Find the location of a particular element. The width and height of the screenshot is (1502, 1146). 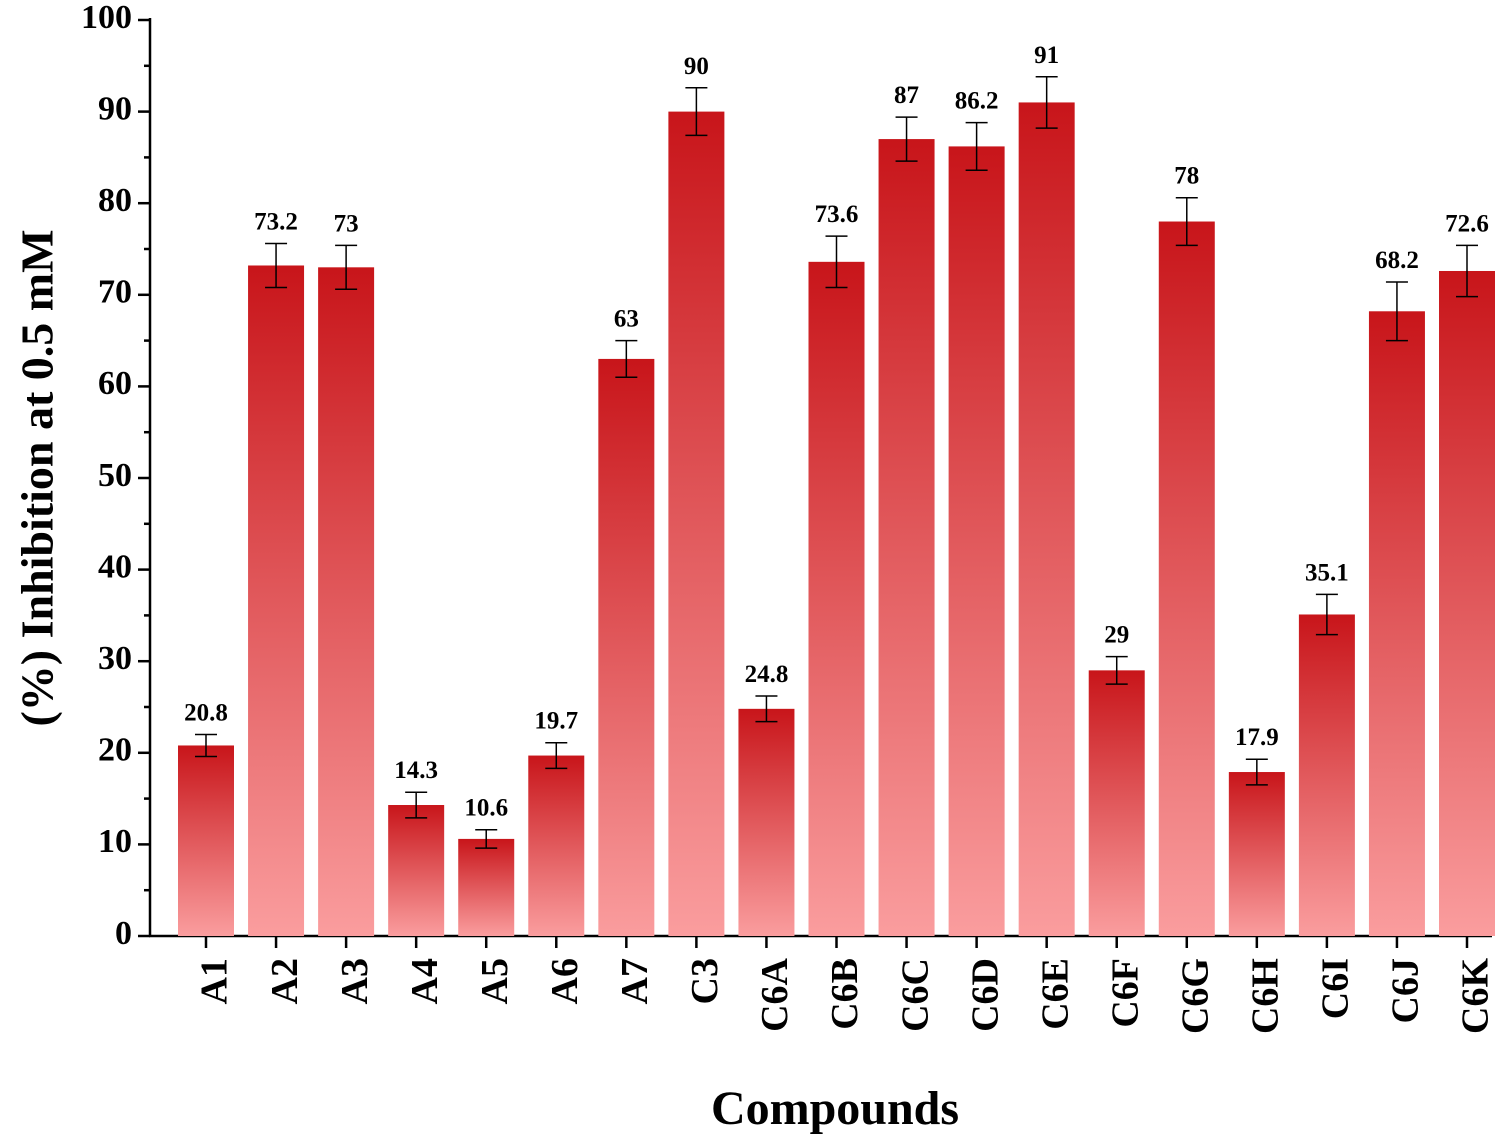

y-tick-label: 30 is located at coordinates (115, 658).